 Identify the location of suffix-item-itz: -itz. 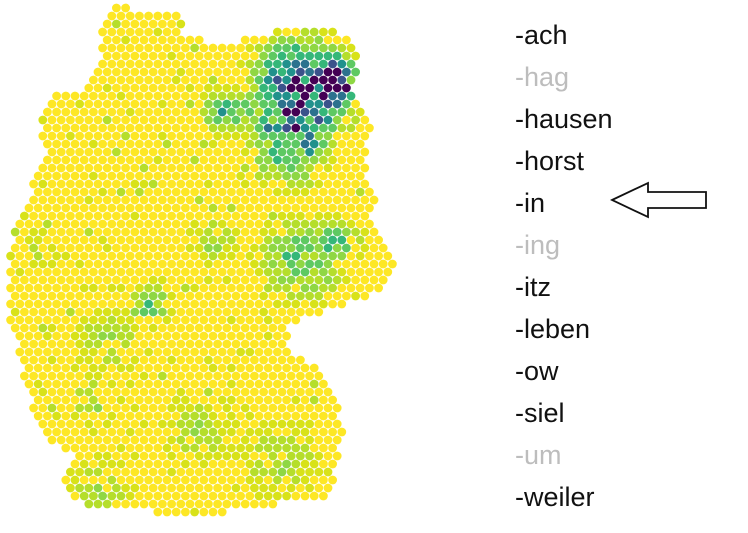
(533, 287).